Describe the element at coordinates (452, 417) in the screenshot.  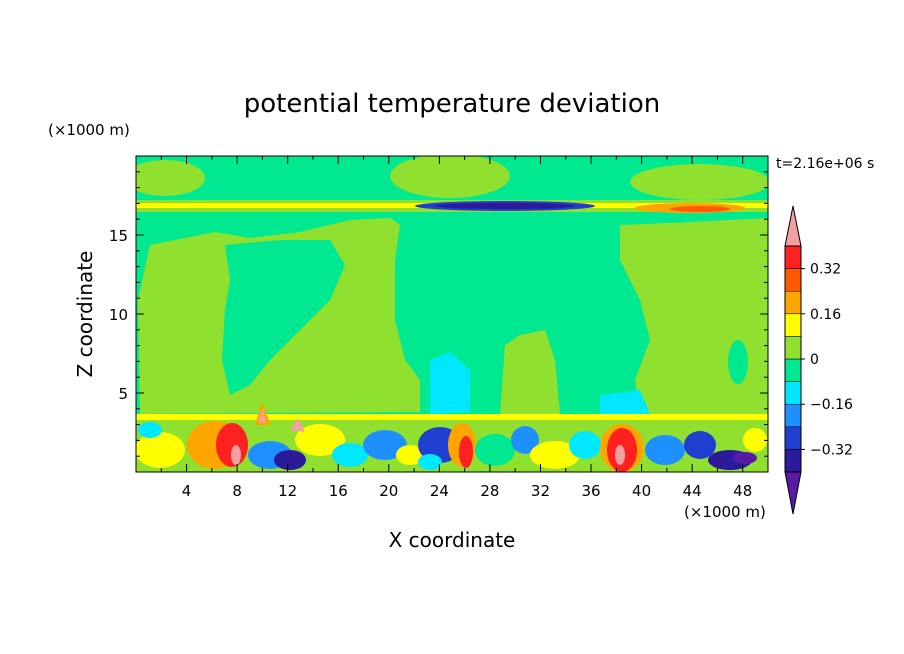
I see `inversion-band` at that location.